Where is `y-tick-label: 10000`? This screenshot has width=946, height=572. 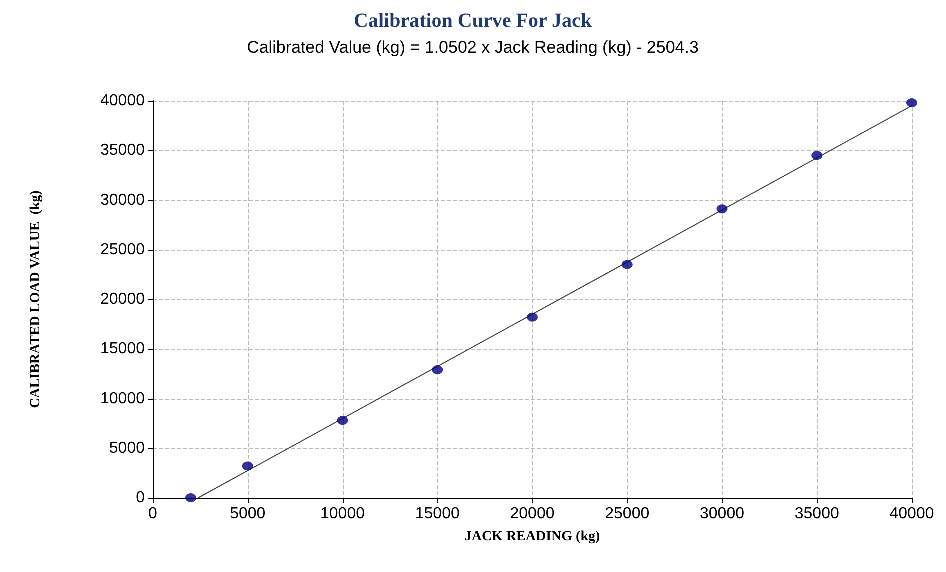
y-tick-label: 10000 is located at coordinates (123, 399).